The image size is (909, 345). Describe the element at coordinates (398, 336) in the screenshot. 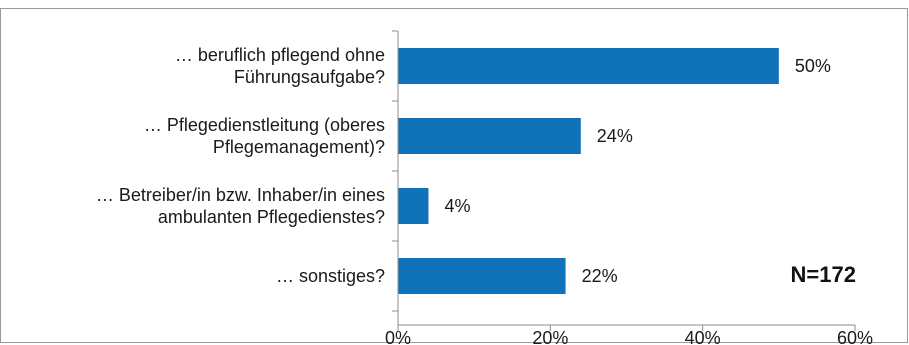

I see `x-tick-label: 0%` at that location.